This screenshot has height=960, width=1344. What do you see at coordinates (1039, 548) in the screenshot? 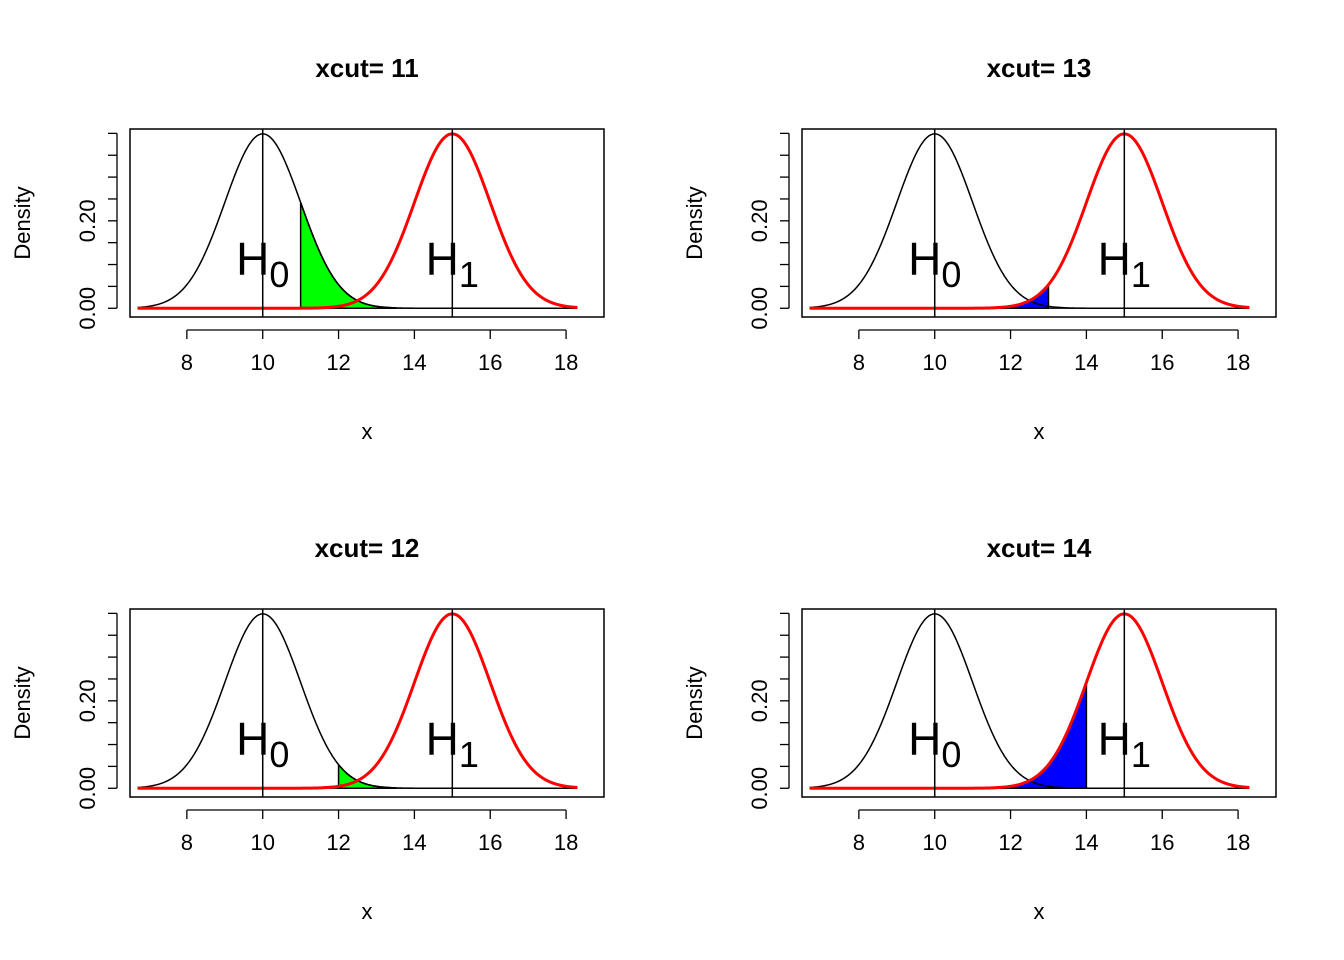
I see `chart-title: xcut= 14` at bounding box center [1039, 548].